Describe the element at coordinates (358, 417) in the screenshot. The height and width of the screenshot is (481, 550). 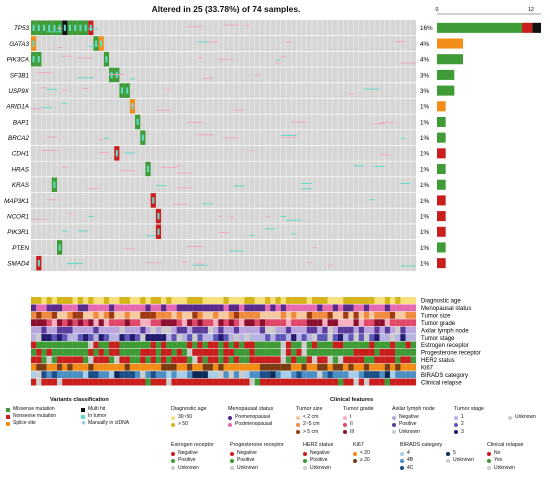
I see `clinical-legend-item: I` at that location.